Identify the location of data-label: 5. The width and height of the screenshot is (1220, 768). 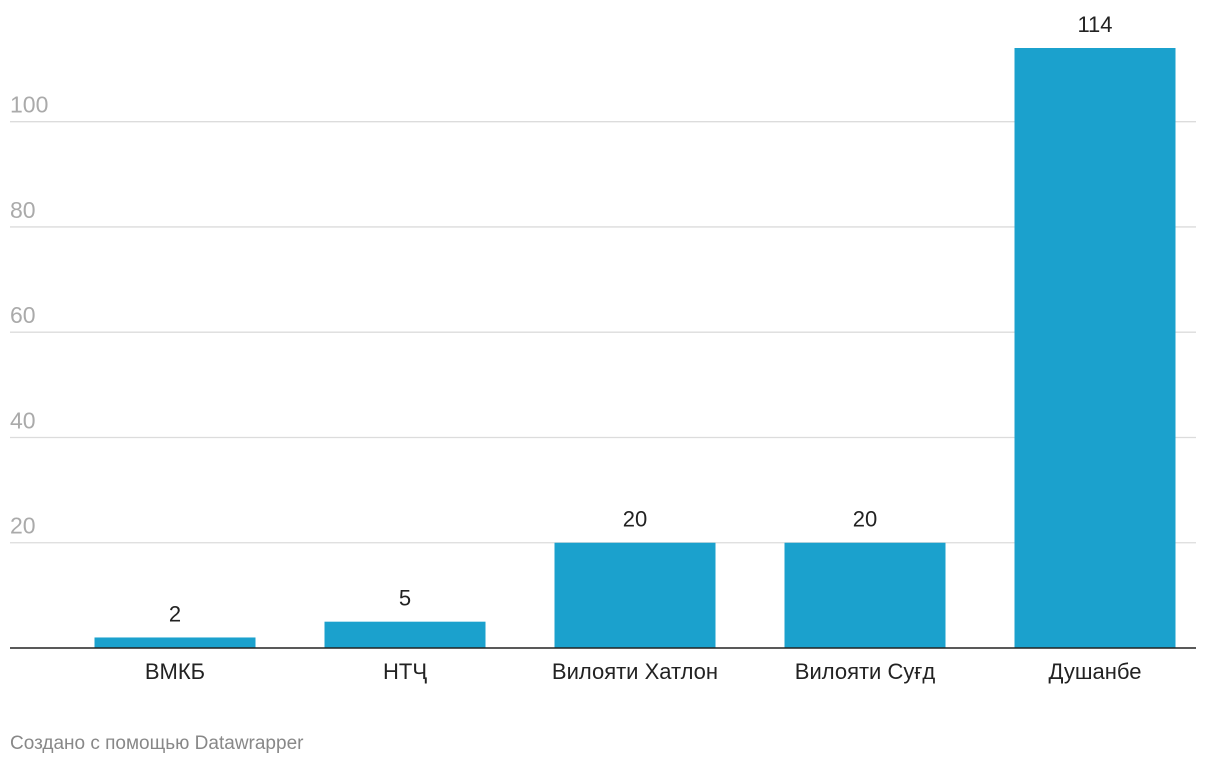
(405, 598).